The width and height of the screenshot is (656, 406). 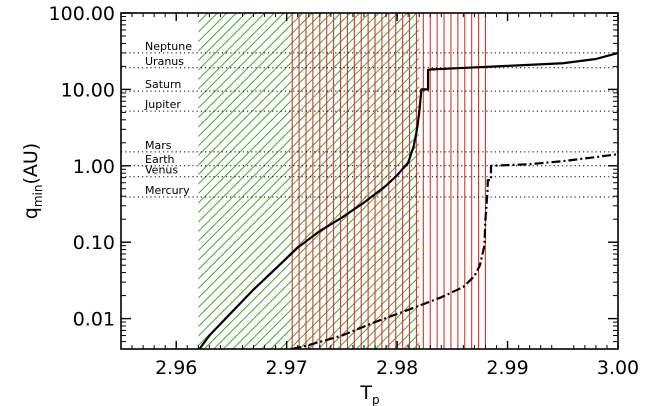 I want to click on x-tick-label: 2.97, so click(x=287, y=368).